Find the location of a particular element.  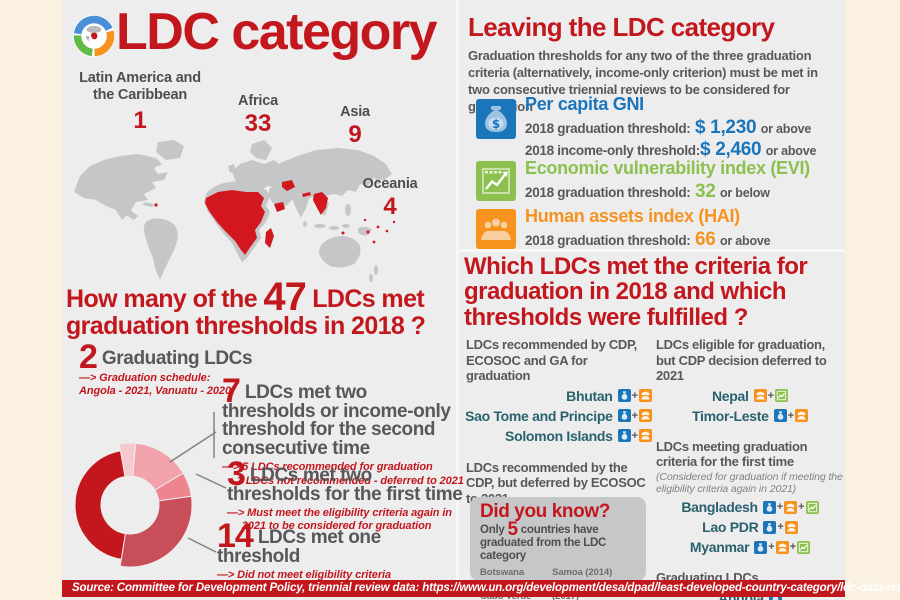

country-name: Bhutan is located at coordinates (589, 395).